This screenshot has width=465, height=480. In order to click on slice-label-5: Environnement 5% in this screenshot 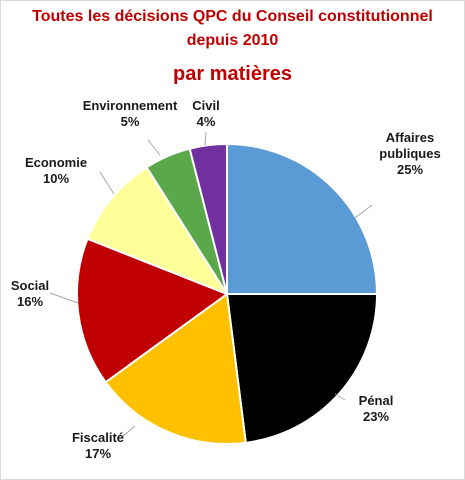, I will do `click(130, 113)`.